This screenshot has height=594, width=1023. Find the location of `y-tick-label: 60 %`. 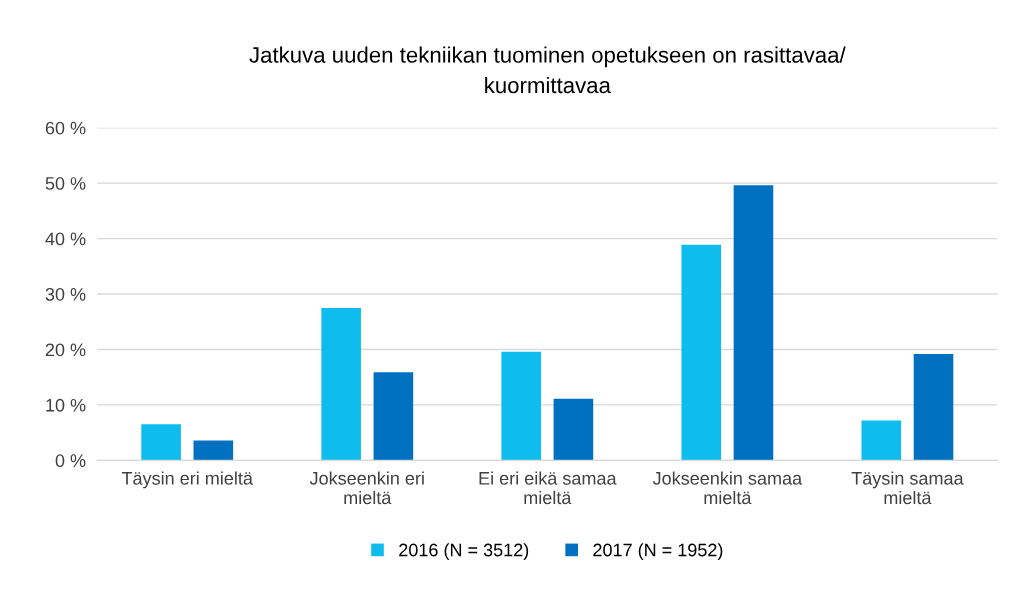

y-tick-label: 60 % is located at coordinates (65, 128).